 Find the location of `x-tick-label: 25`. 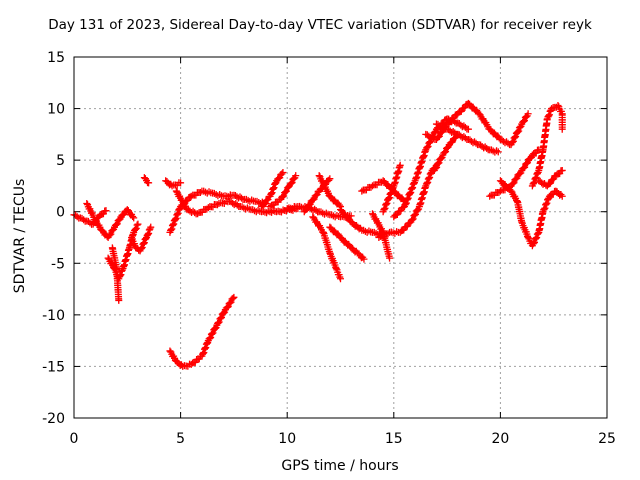

x-tick-label: 25 is located at coordinates (607, 439).